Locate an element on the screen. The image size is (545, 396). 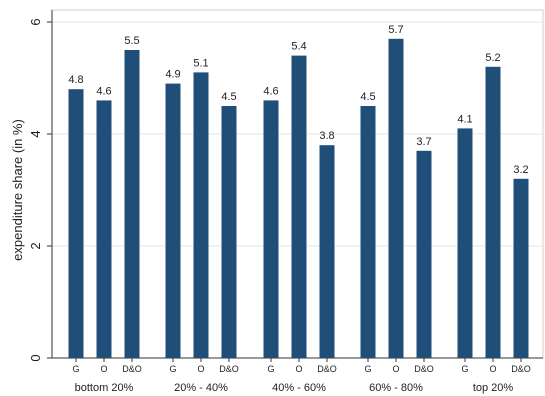
x-tick-label-0-2: D&O is located at coordinates (132, 369).